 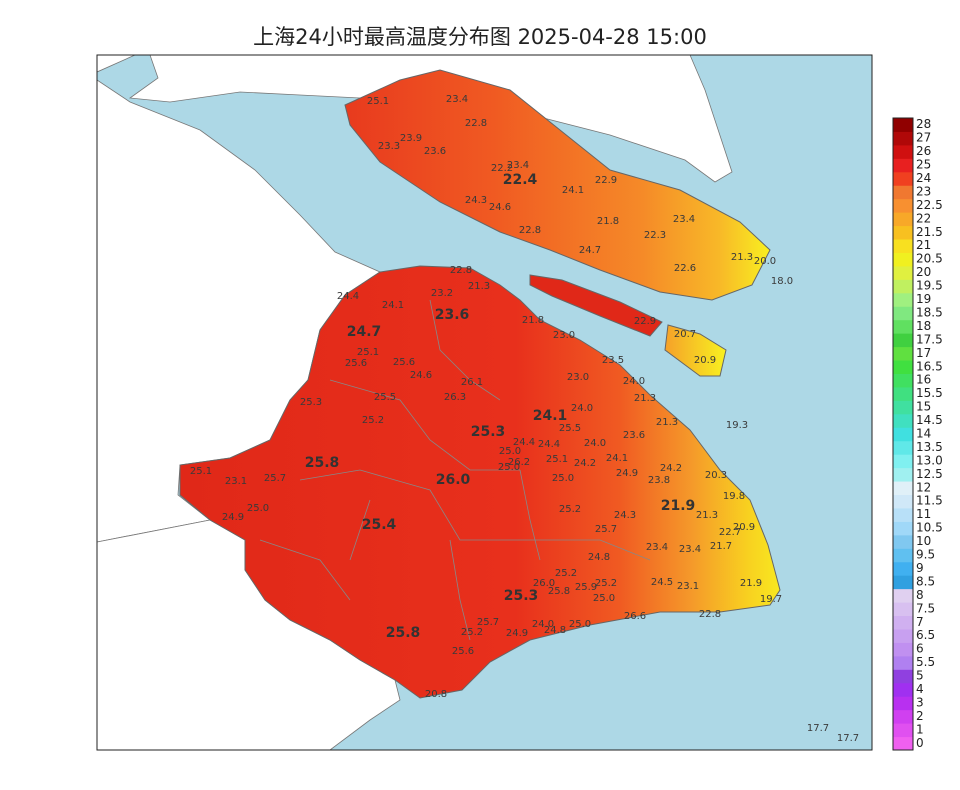 I want to click on station-value: 22.3, so click(x=655, y=235).